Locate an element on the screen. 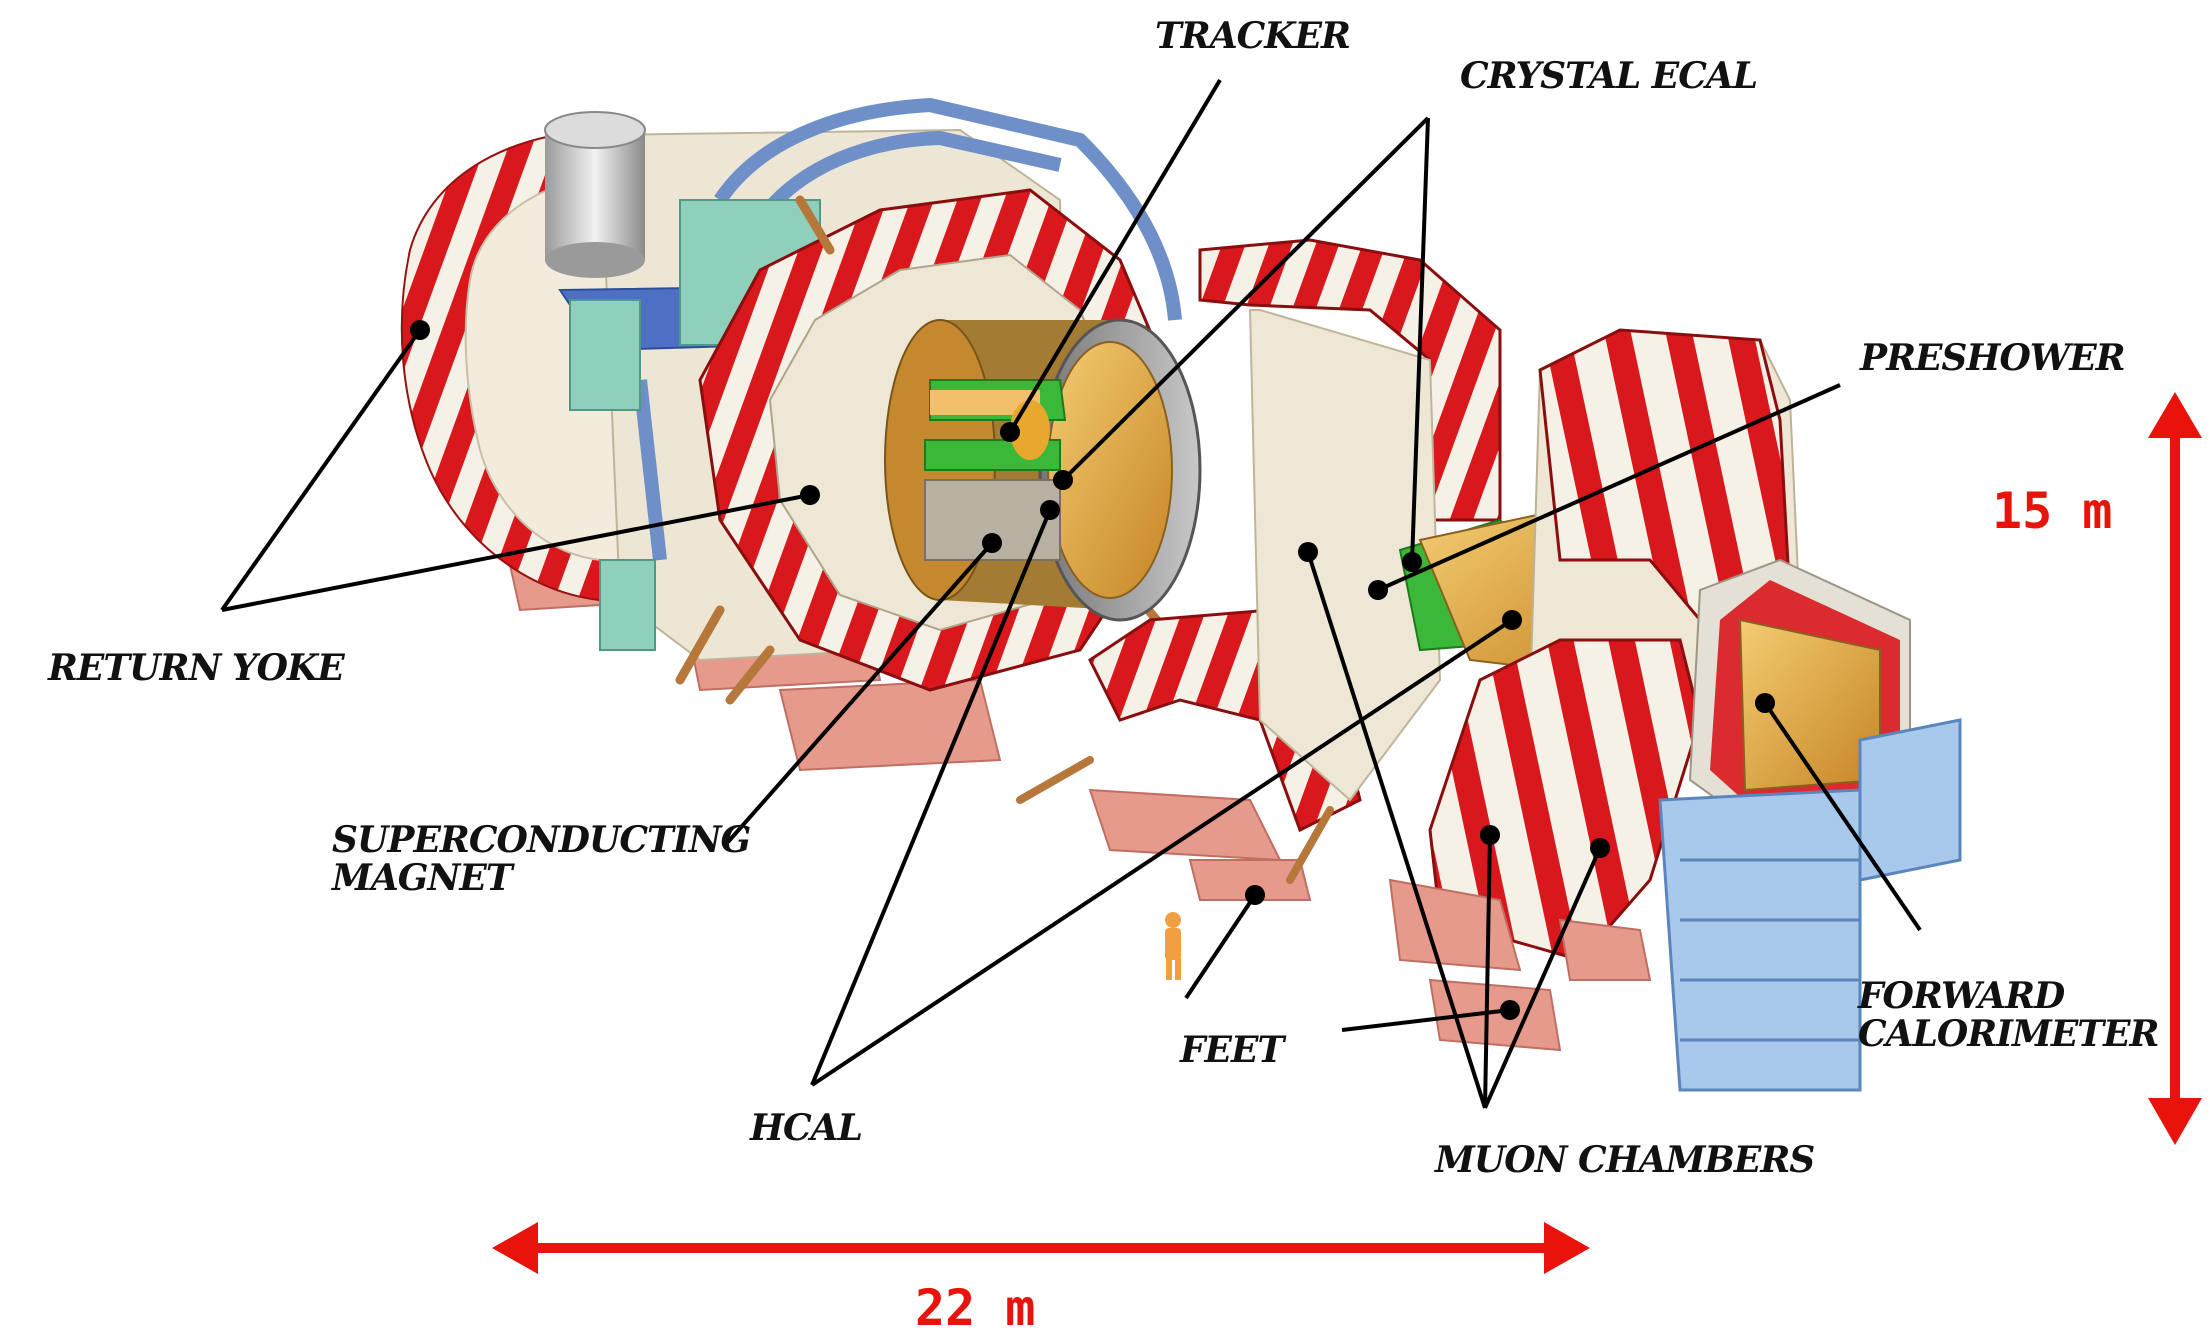  middle-struts is located at coordinates (1175, 820).